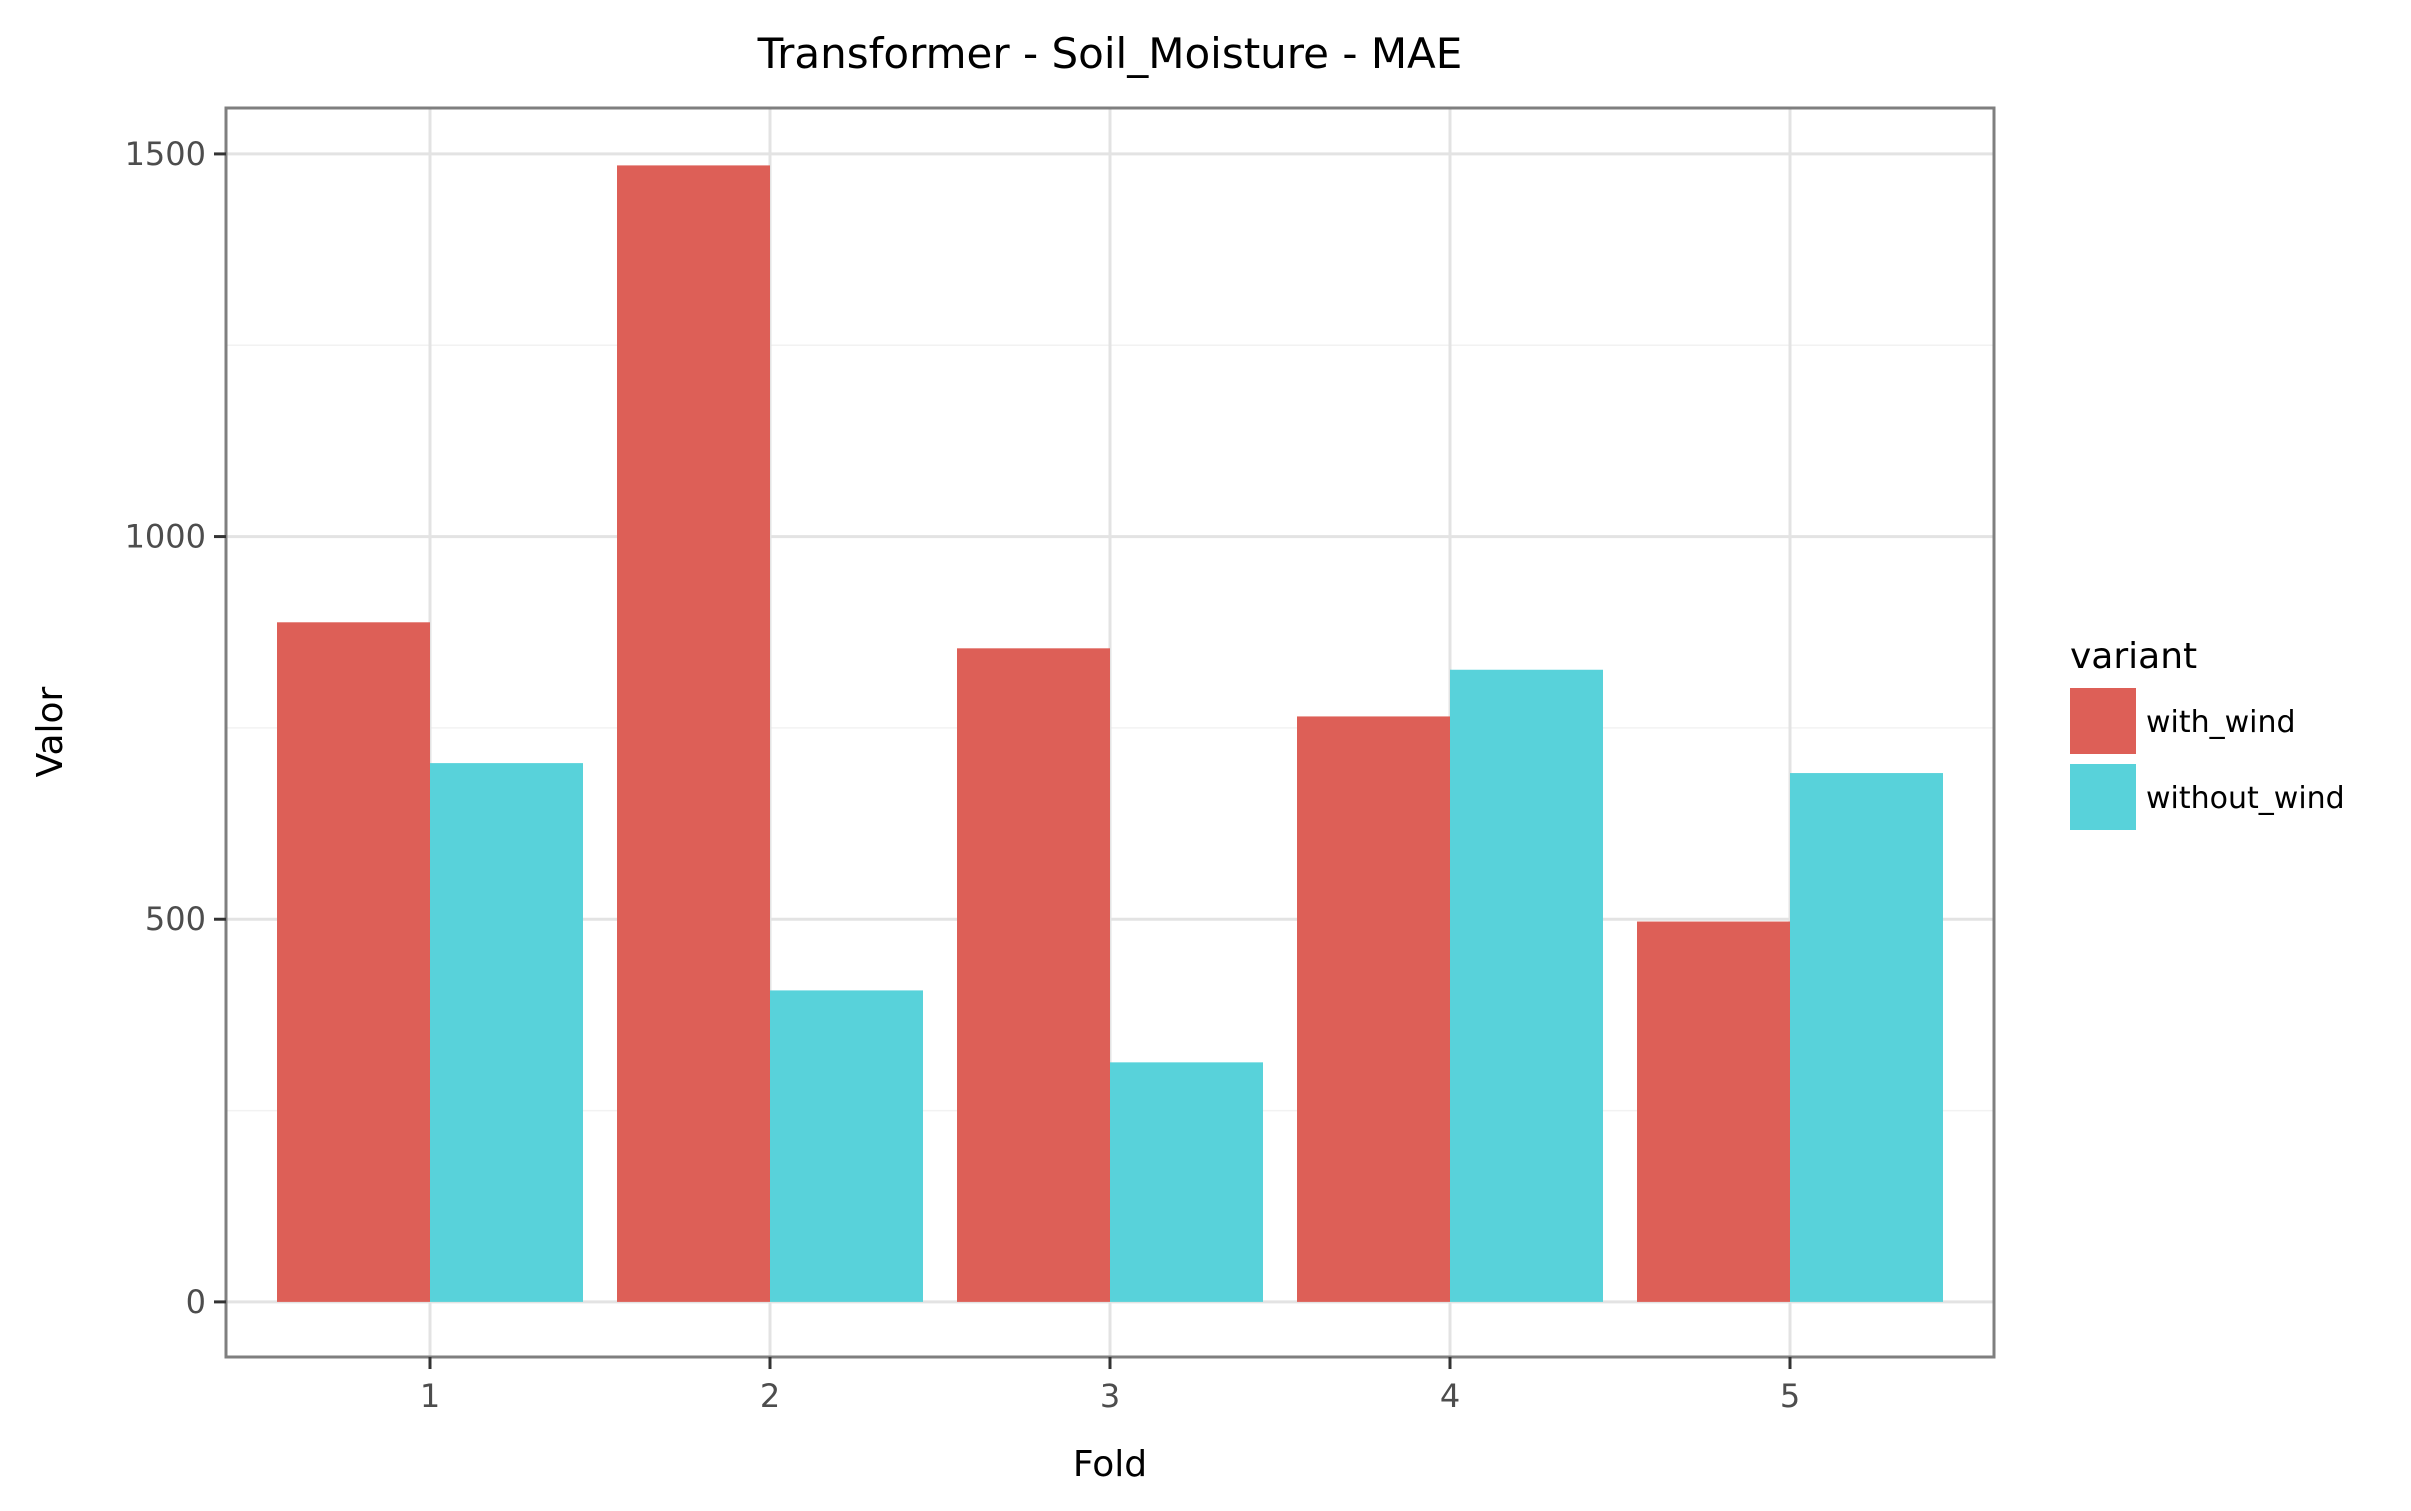  I want to click on x-tick-label: 5, so click(1790, 1396).